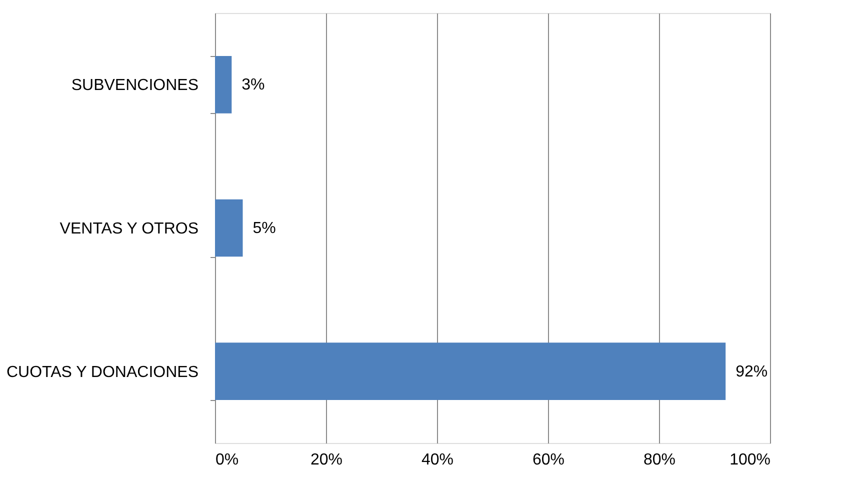 The image size is (853, 495). Describe the element at coordinates (752, 371) in the screenshot. I see `data-label: 92%` at that location.